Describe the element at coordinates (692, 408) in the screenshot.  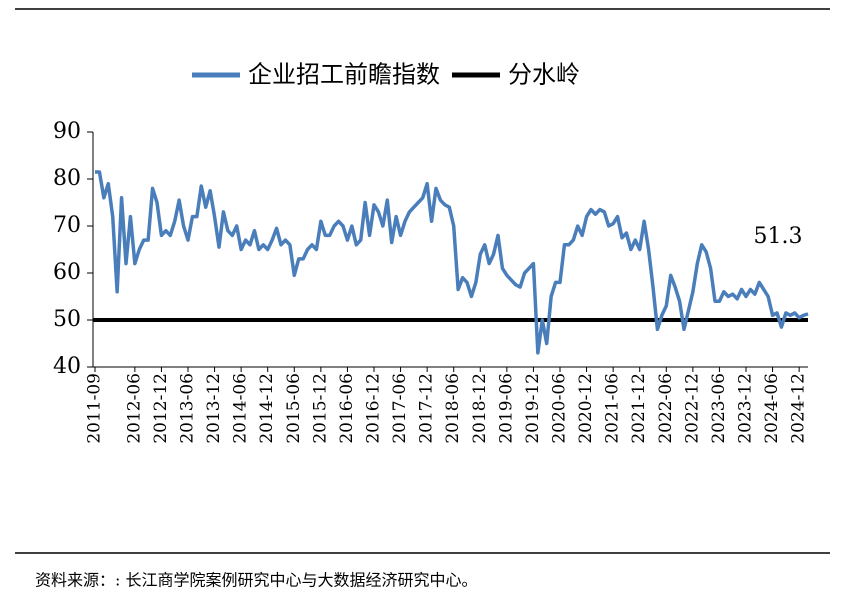
I see `x-tick-label: 2022-12` at that location.